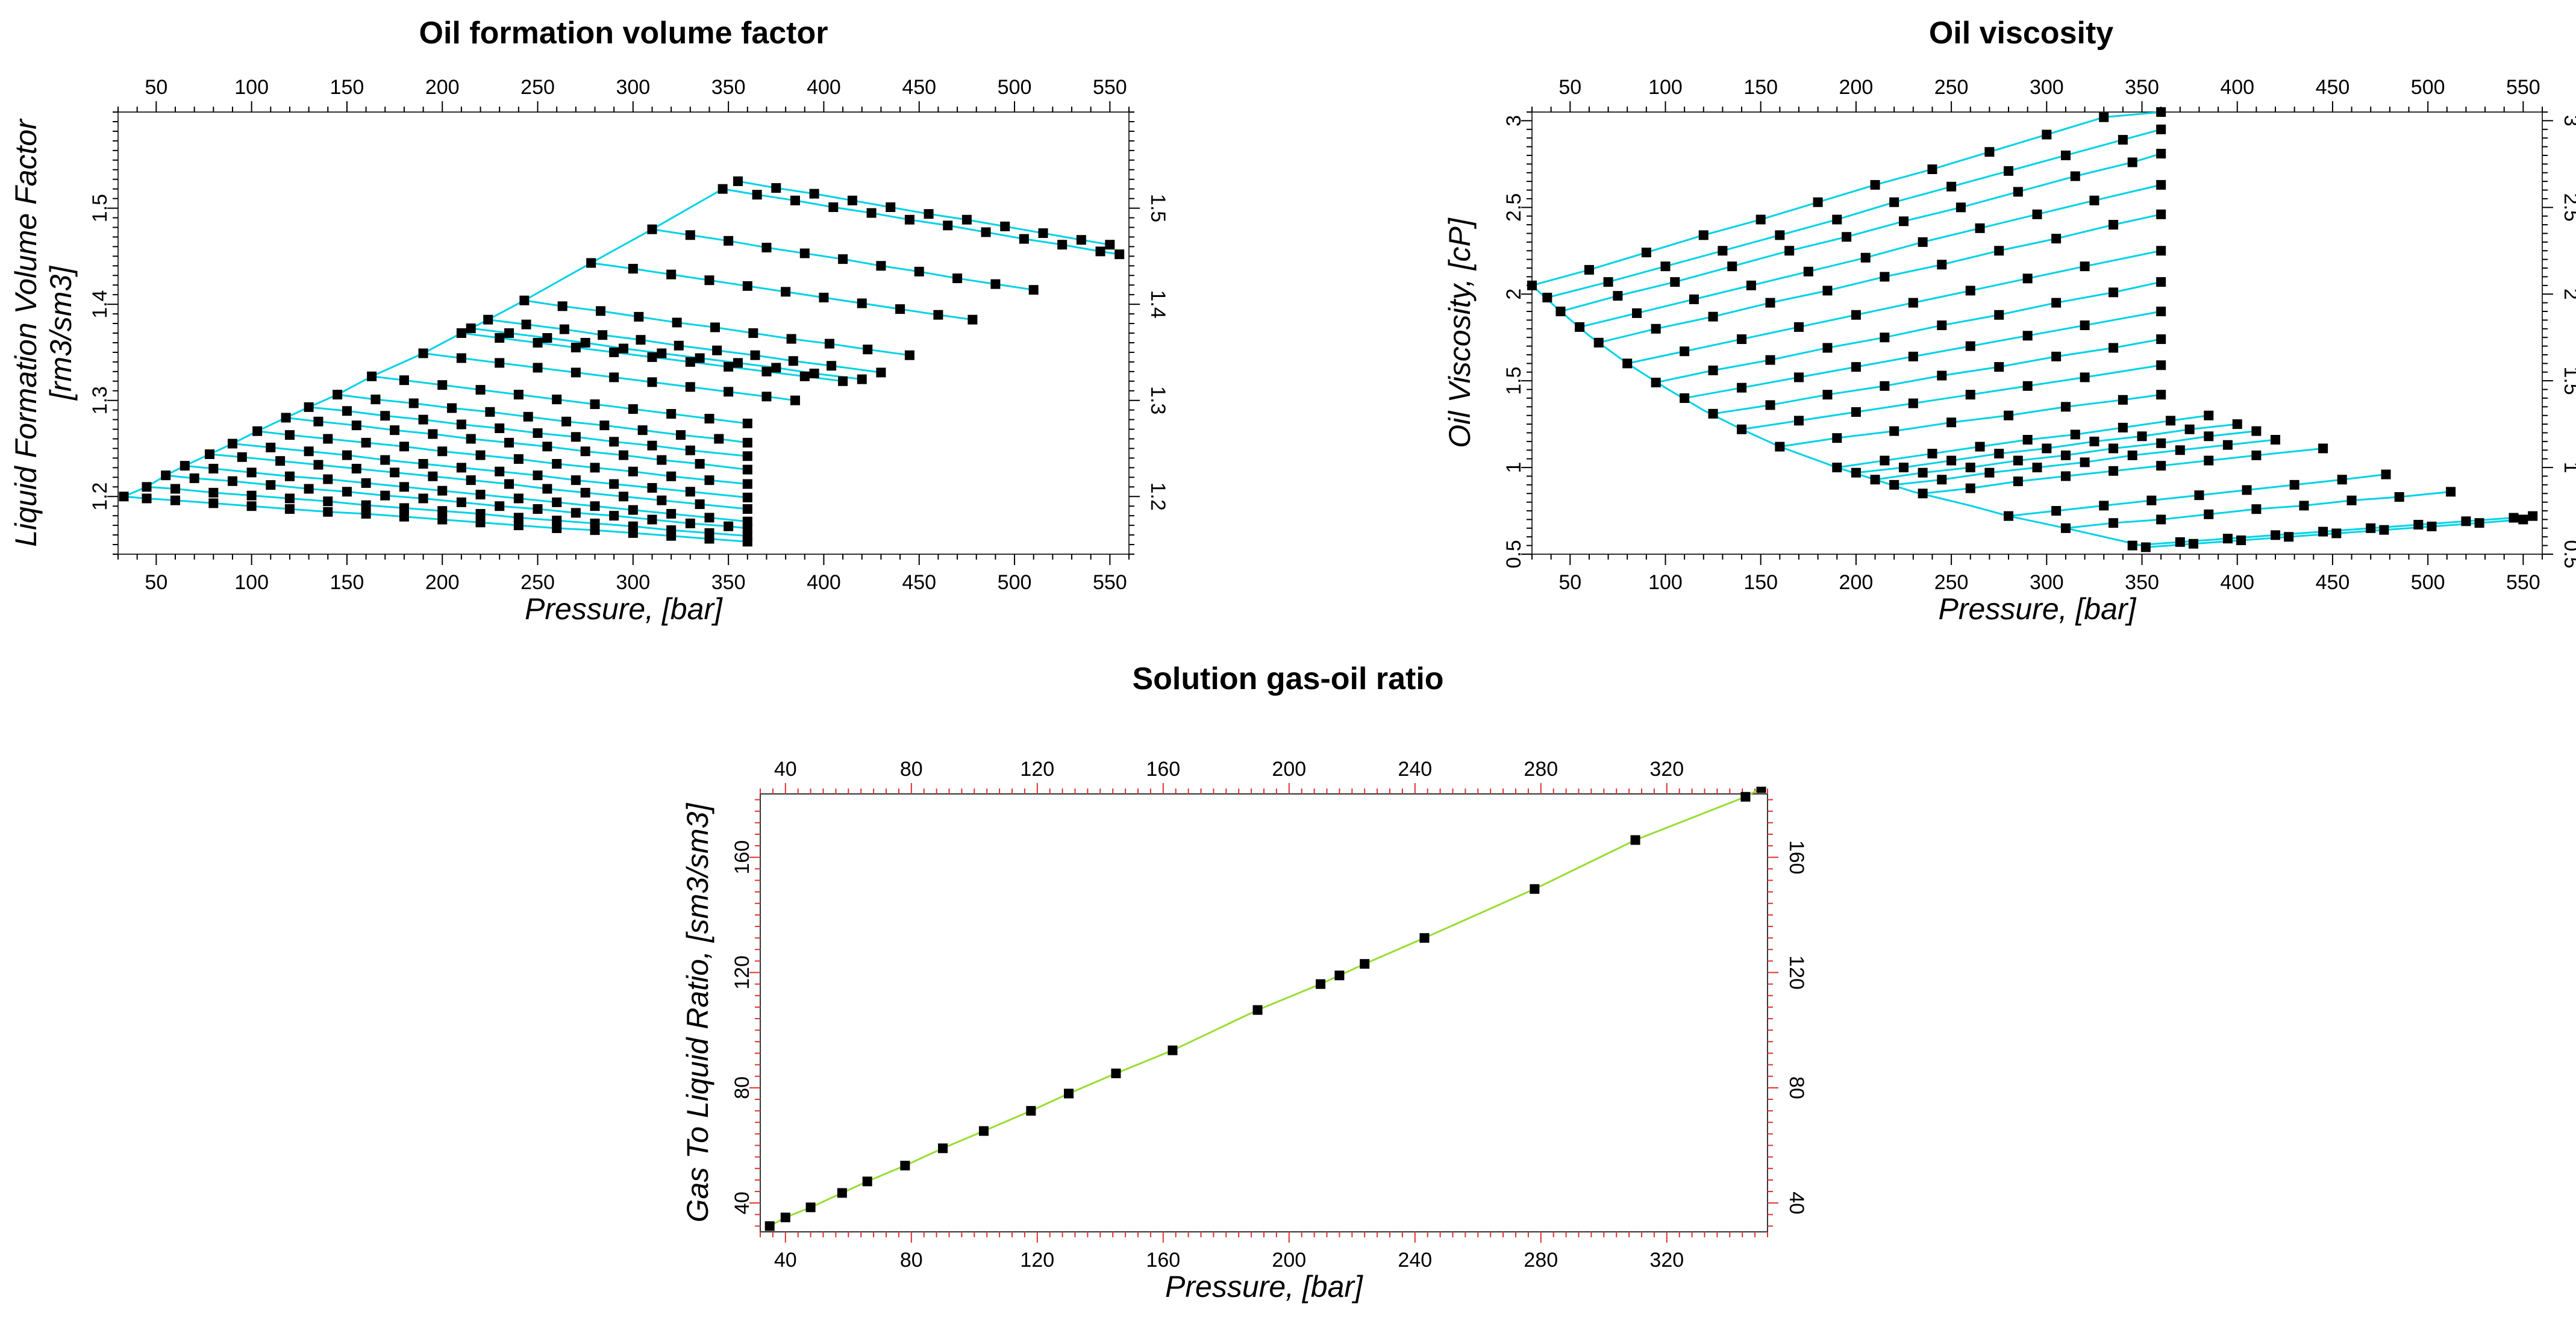  Describe the element at coordinates (824, 583) in the screenshot. I see `x-tick-label: 400` at that location.